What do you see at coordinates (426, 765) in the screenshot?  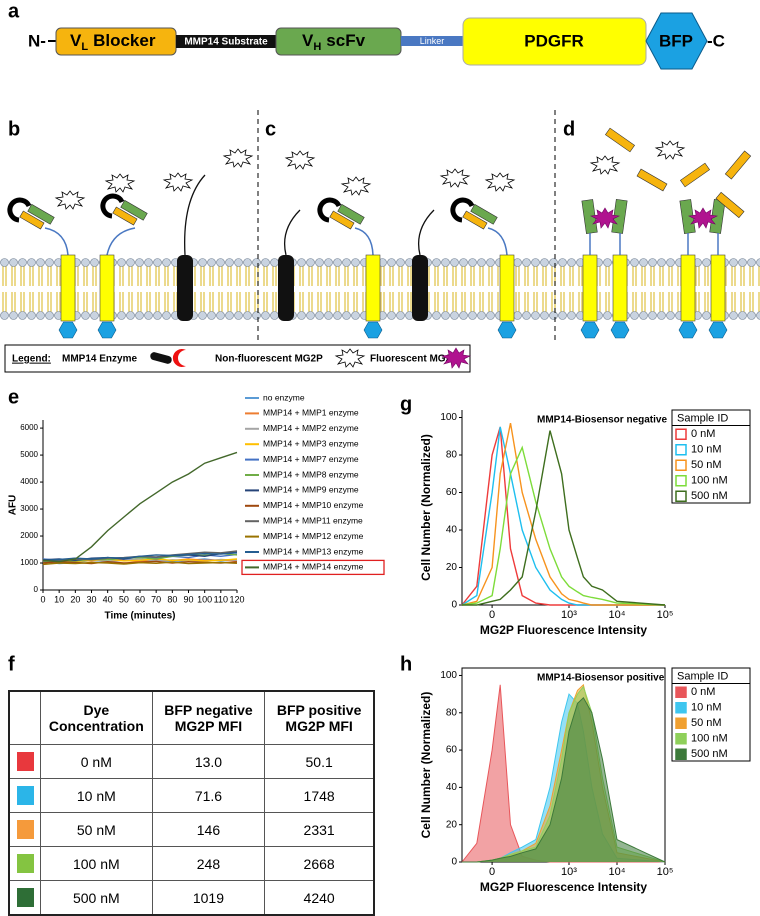 I see `y-axis-label: Cell Number (Normalized)` at bounding box center [426, 765].